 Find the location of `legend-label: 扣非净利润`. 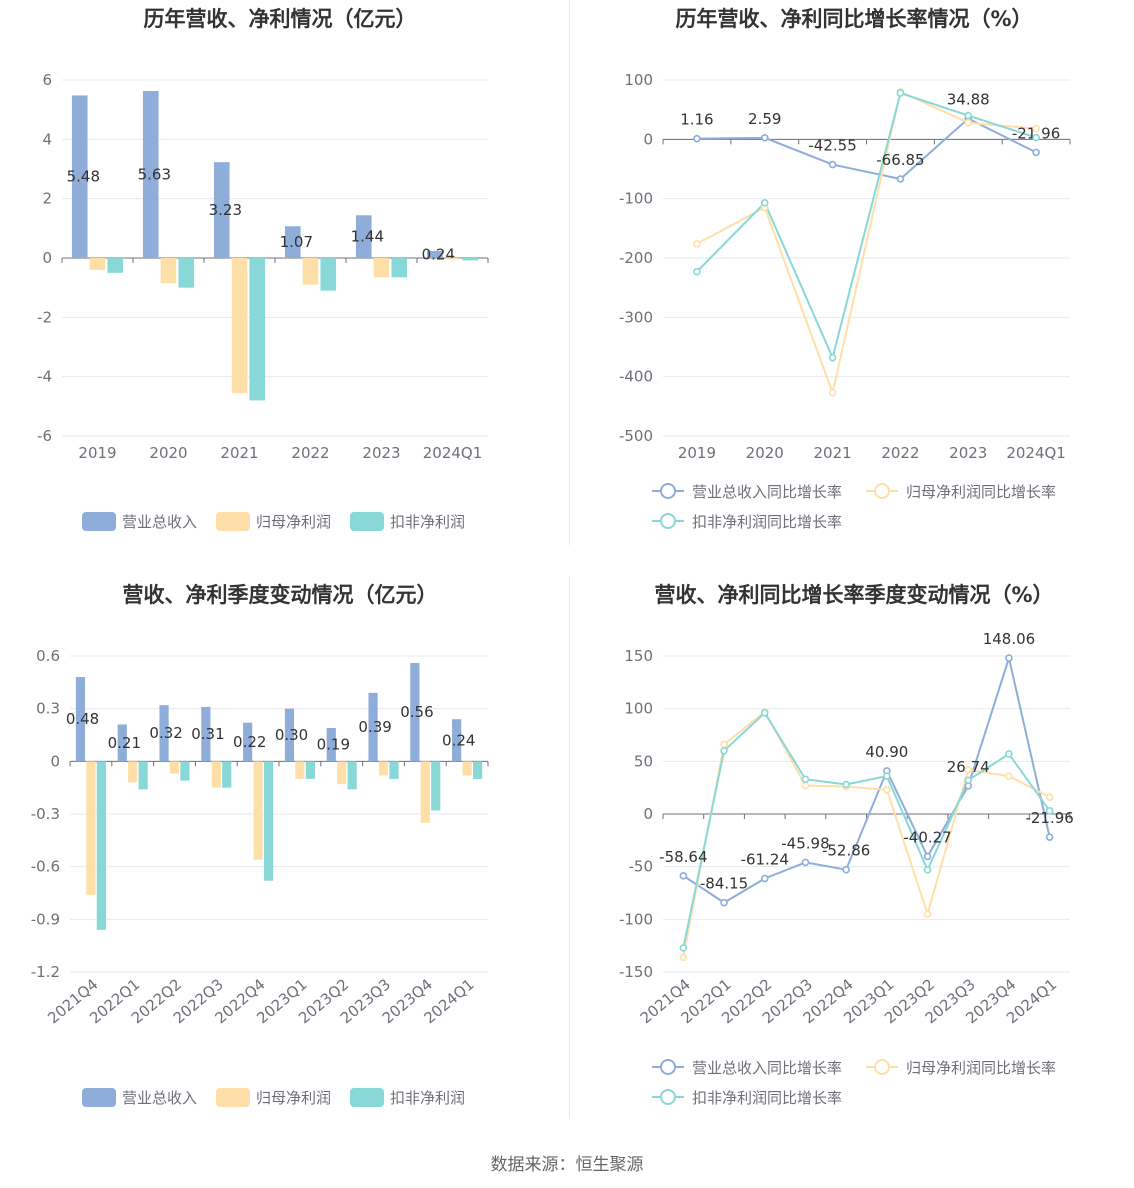

legend-label: 扣非净利润 is located at coordinates (427, 1098).